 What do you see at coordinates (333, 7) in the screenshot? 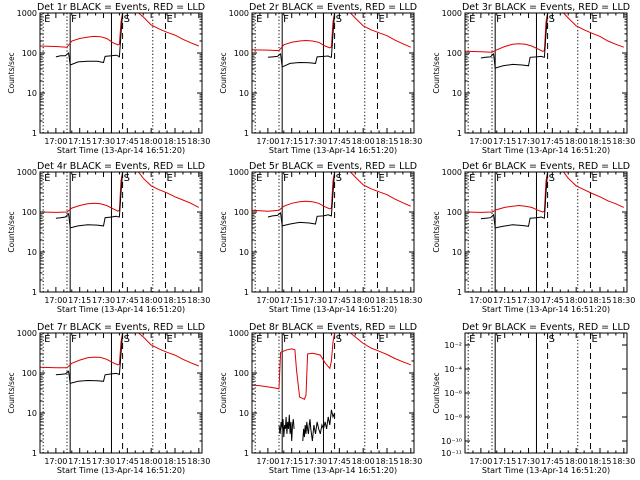
I see `panel-title: Det 2r BLACK = Events, RED = LLD` at bounding box center [333, 7].